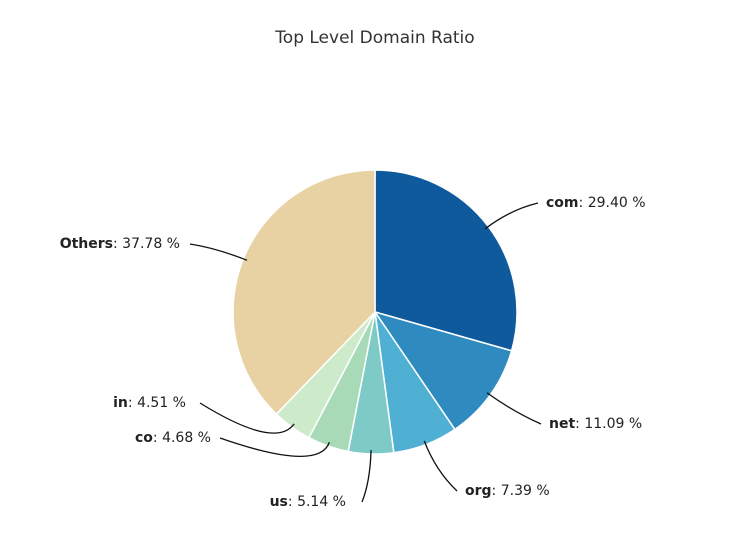 Image resolution: width=742 pixels, height=536 pixels. I want to click on slice-label: org: 7.39 %, so click(507, 491).